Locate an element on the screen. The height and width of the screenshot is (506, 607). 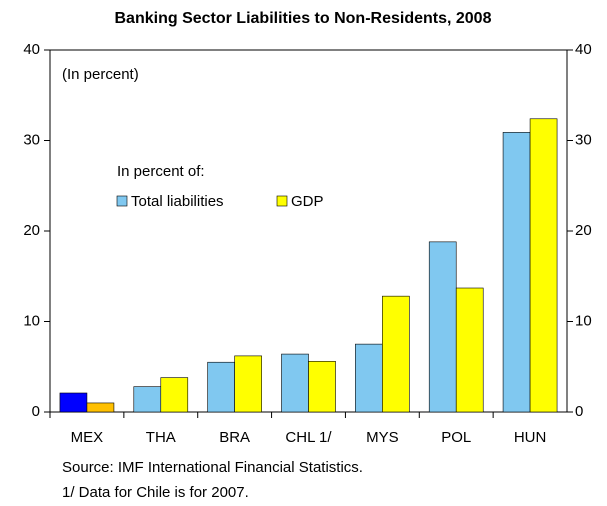
annotation: (In percent) is located at coordinates (100, 74).